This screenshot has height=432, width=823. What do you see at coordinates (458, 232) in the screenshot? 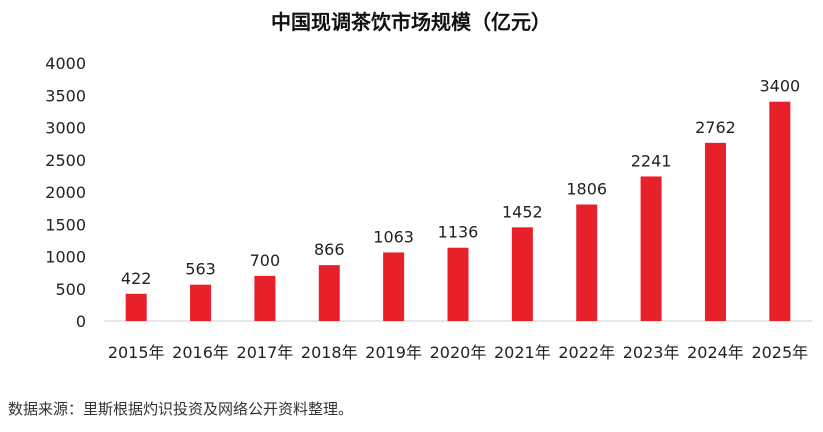
I see `bar-value-label: 1136` at bounding box center [458, 232].